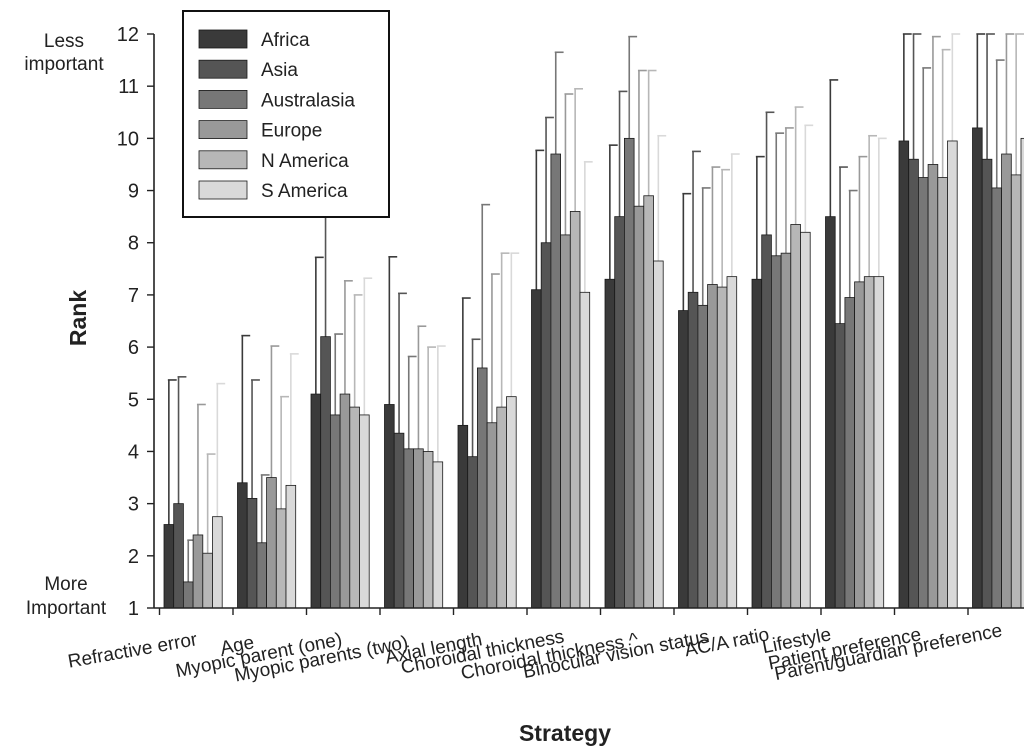  What do you see at coordinates (133, 348) in the screenshot?
I see `y-tick-label: 6` at bounding box center [133, 348].